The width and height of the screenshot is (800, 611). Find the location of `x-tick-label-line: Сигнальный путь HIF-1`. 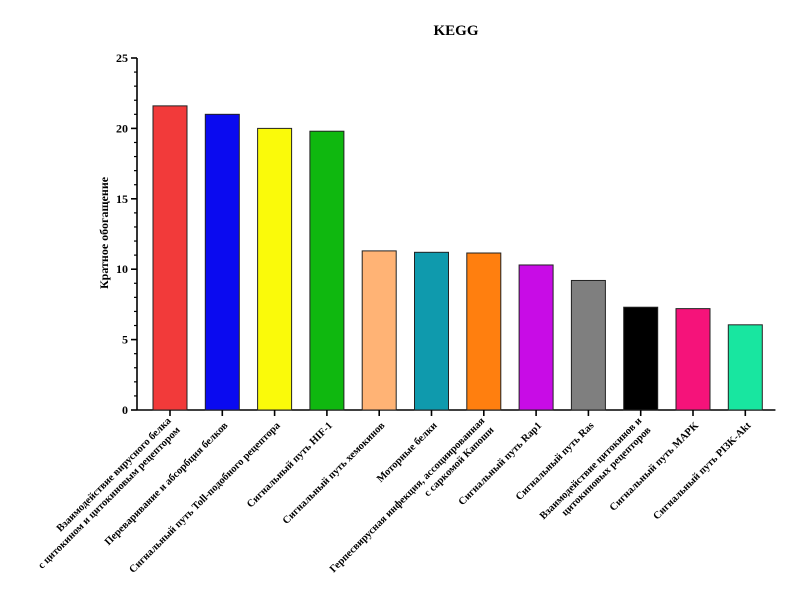

x-tick-label-line: Сигнальный путь HIF-1 is located at coordinates (290, 465).